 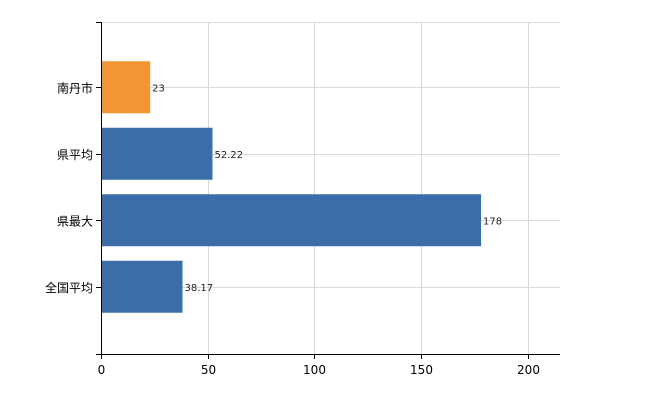 What do you see at coordinates (314, 370) in the screenshot?
I see `x-tick-label-100: 100` at bounding box center [314, 370].